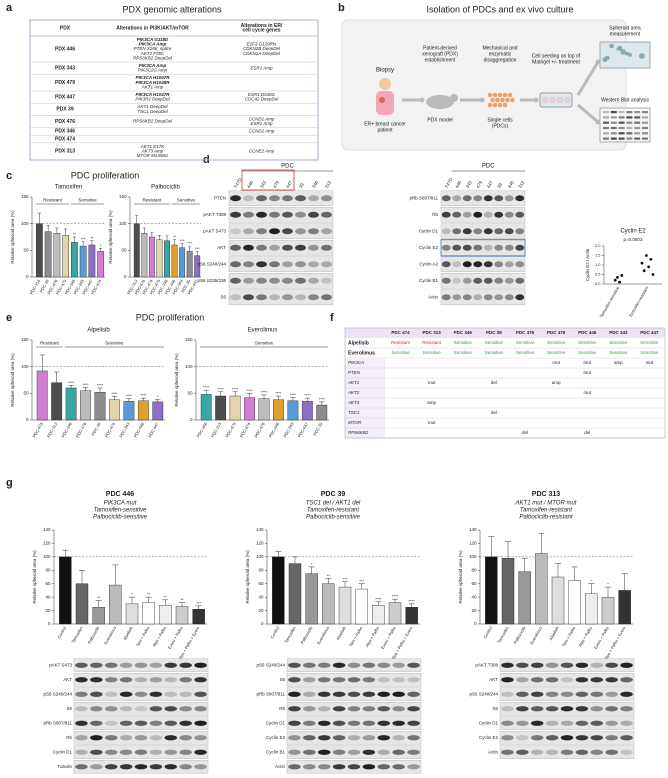  Describe the element at coordinates (64, 766) in the screenshot. I see `blot-row-label: Tubulin` at that location.